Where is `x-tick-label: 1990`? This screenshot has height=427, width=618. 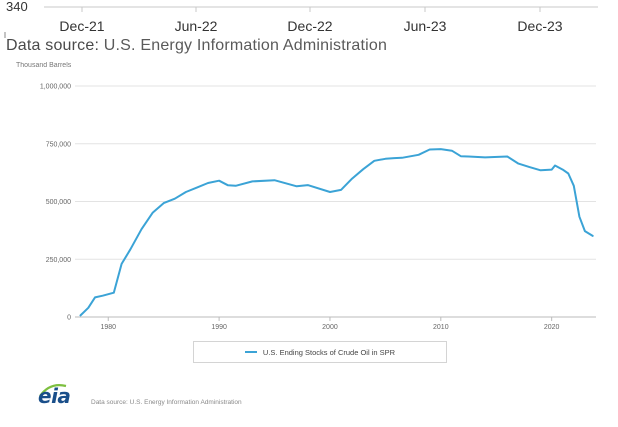
x-tick-label: 1990 is located at coordinates (219, 327).